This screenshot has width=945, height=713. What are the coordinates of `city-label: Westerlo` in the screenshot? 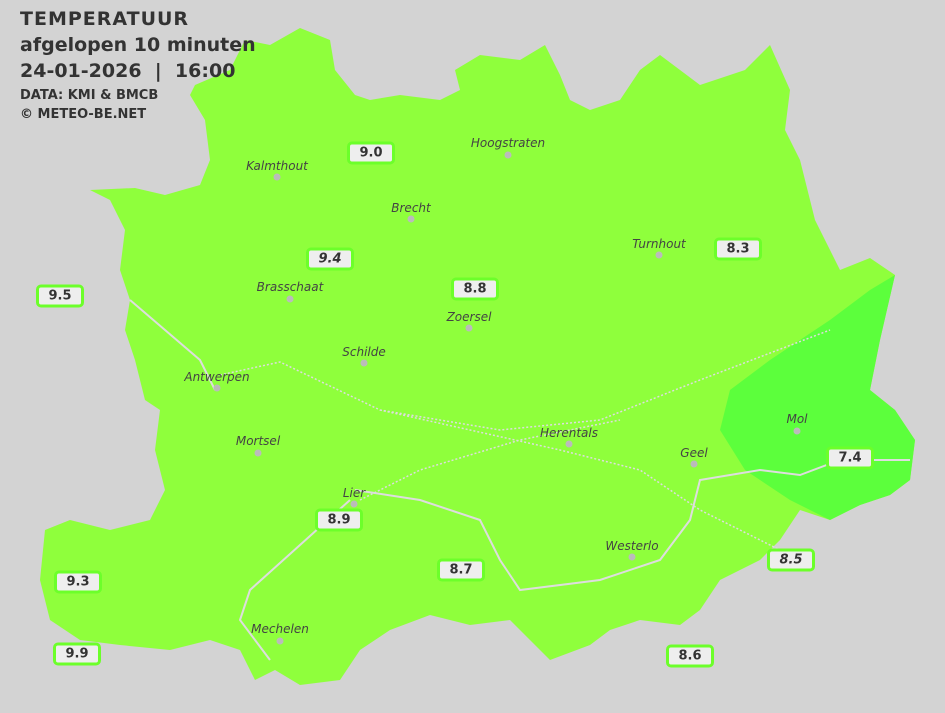 It's located at (632, 546).